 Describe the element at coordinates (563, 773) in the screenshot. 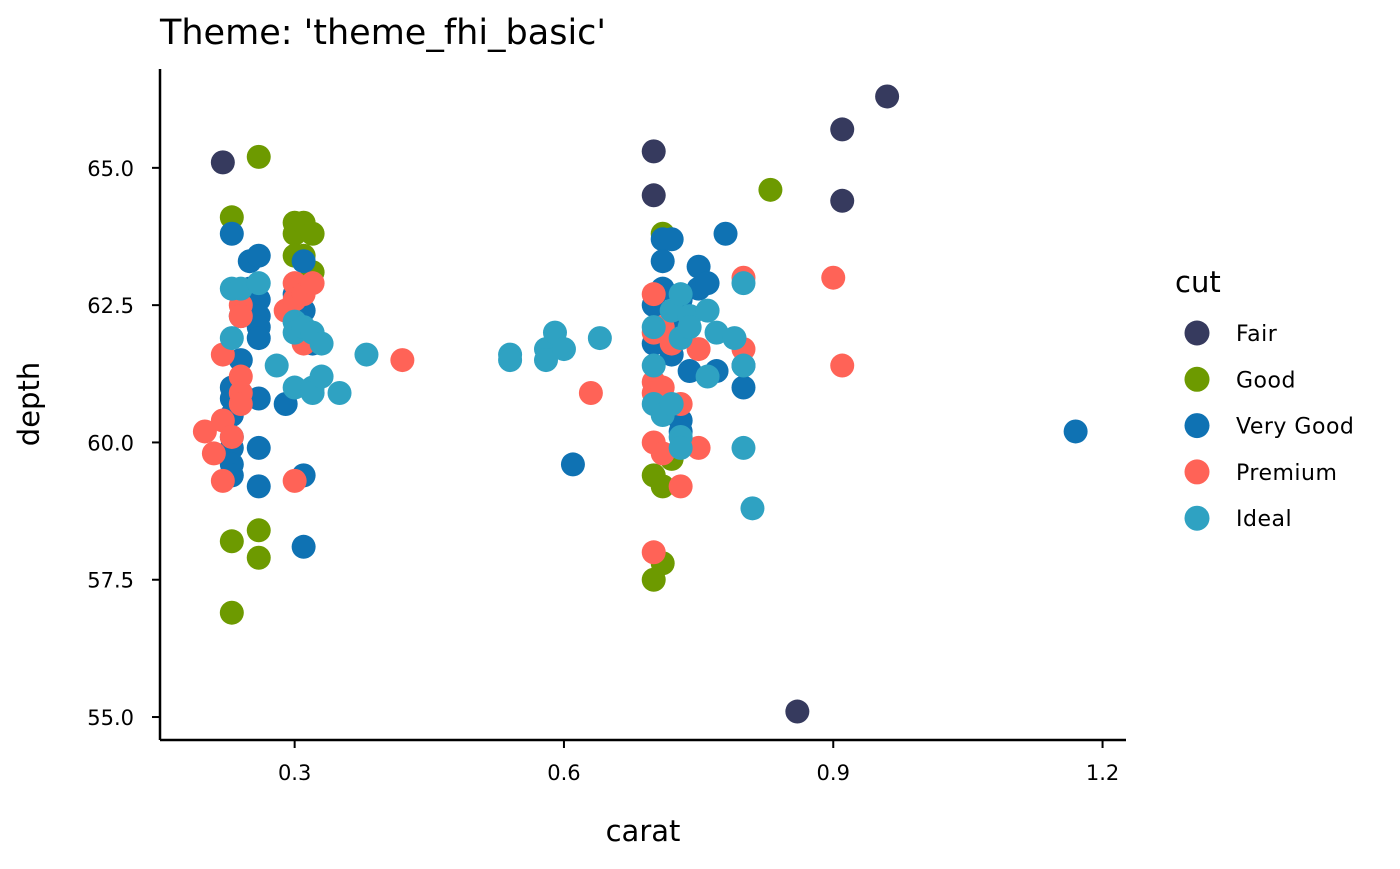

I see `x-tick-label: 0.6` at that location.